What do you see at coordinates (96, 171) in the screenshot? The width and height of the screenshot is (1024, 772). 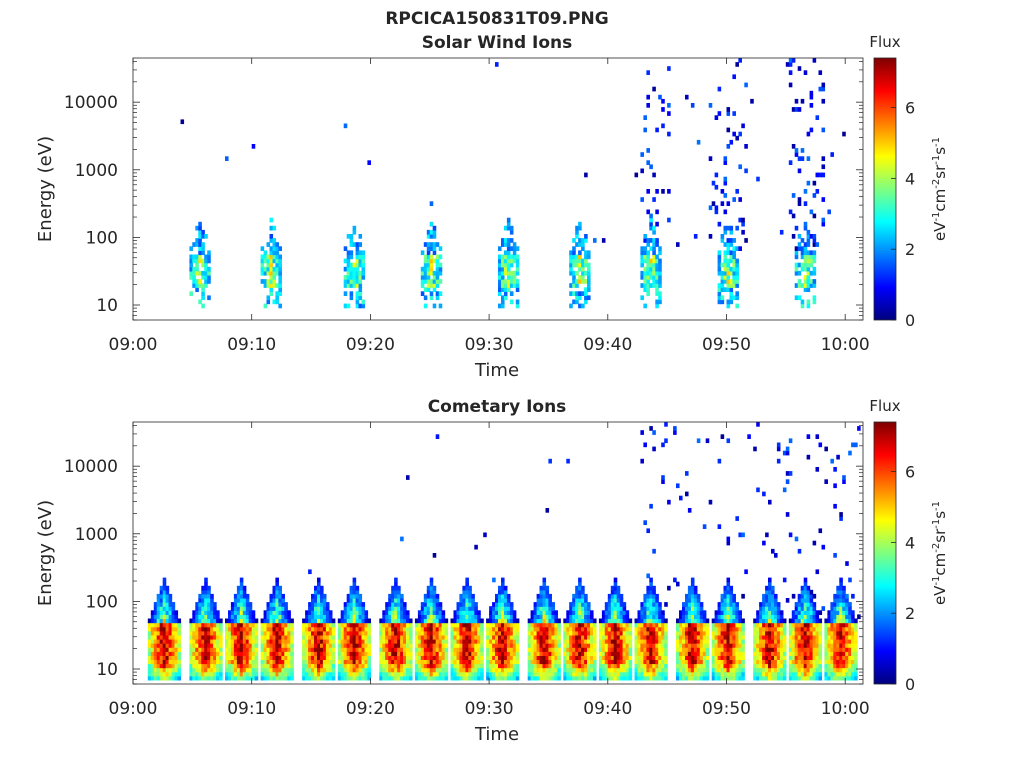 I see `solar-wind-y-tick-label: 1000` at bounding box center [96, 171].